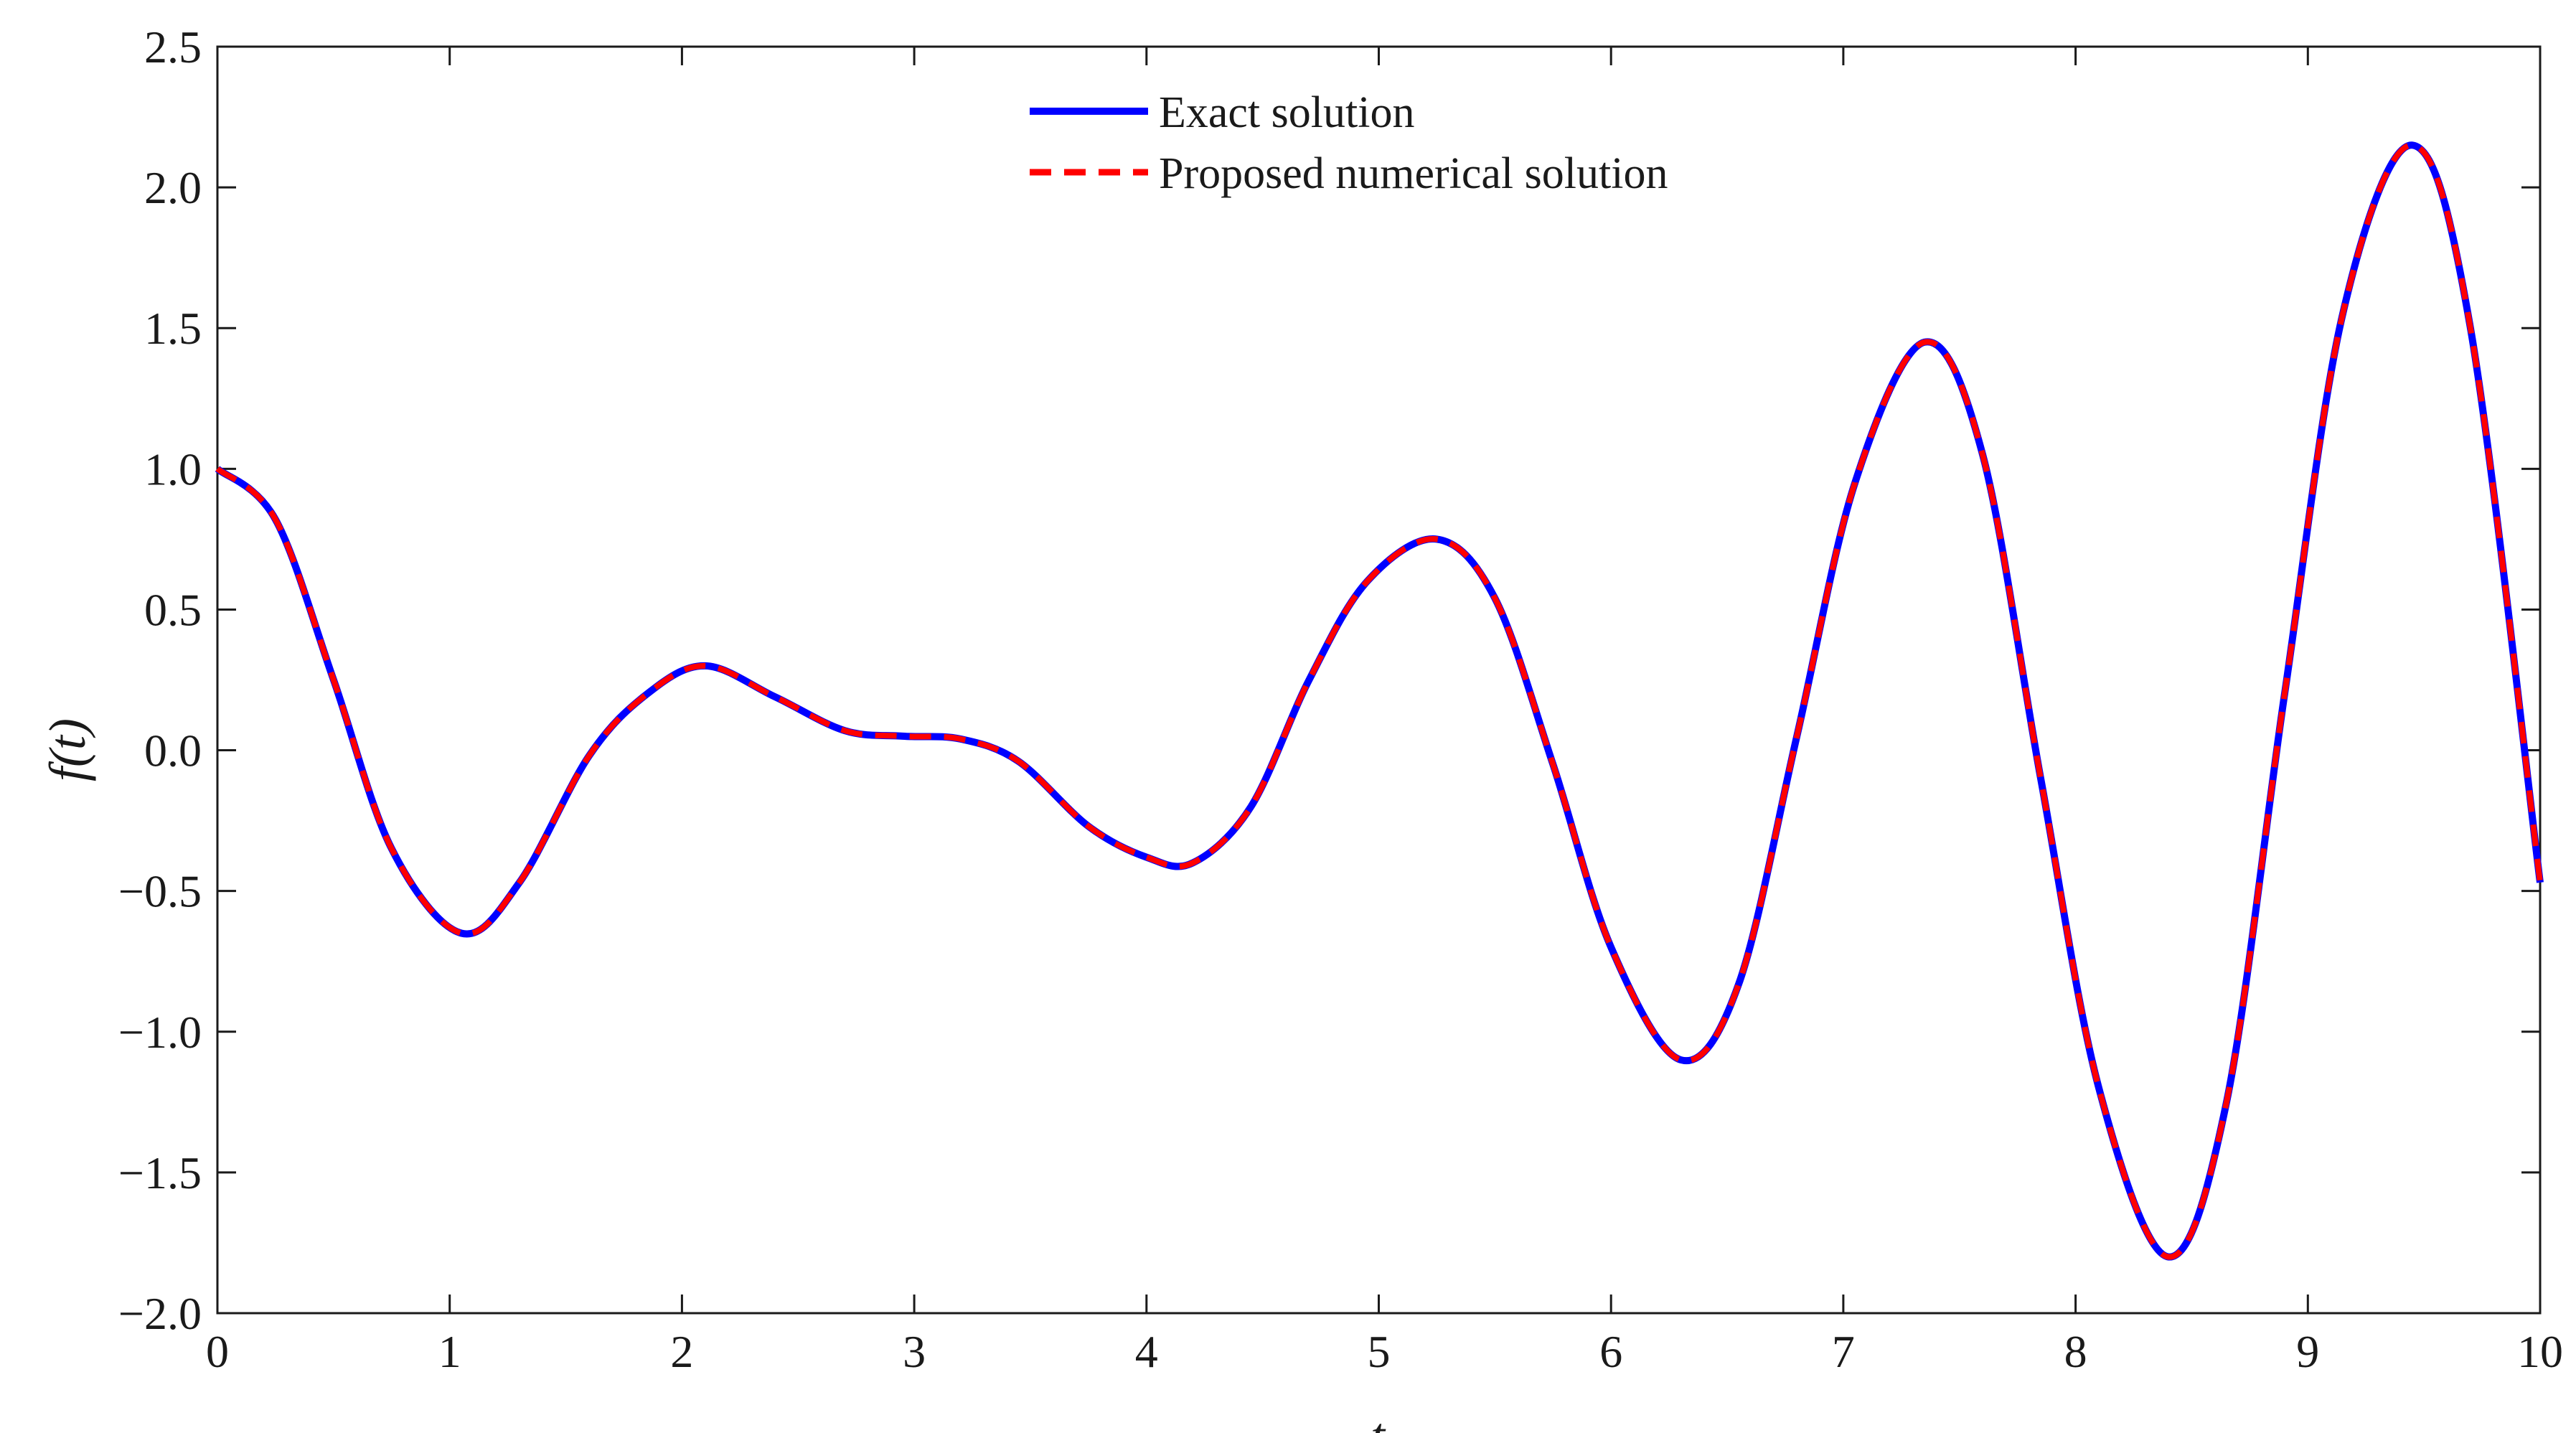 This screenshot has width=2576, height=1433. I want to click on x-tick-label: 8, so click(2075, 1352).